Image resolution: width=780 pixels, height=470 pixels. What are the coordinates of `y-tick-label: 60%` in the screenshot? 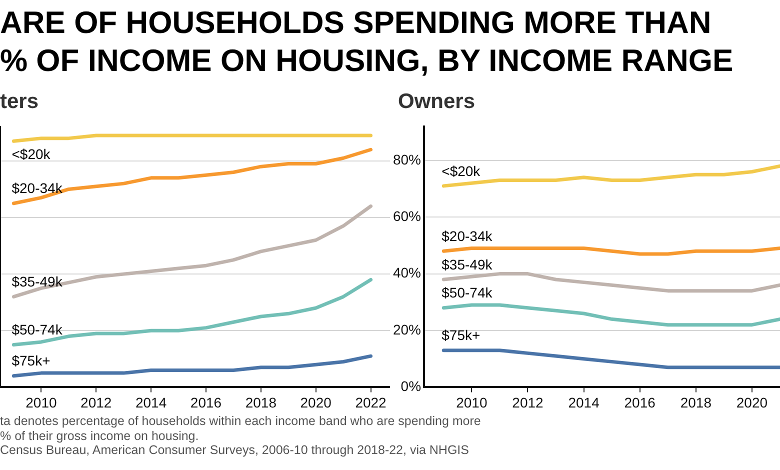 It's located at (407, 216).